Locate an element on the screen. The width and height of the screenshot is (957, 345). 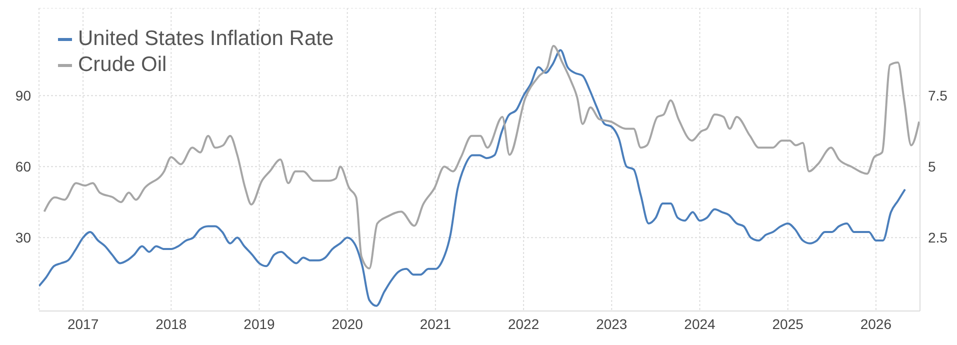
y2-tick-label: 5 is located at coordinates (932, 166).